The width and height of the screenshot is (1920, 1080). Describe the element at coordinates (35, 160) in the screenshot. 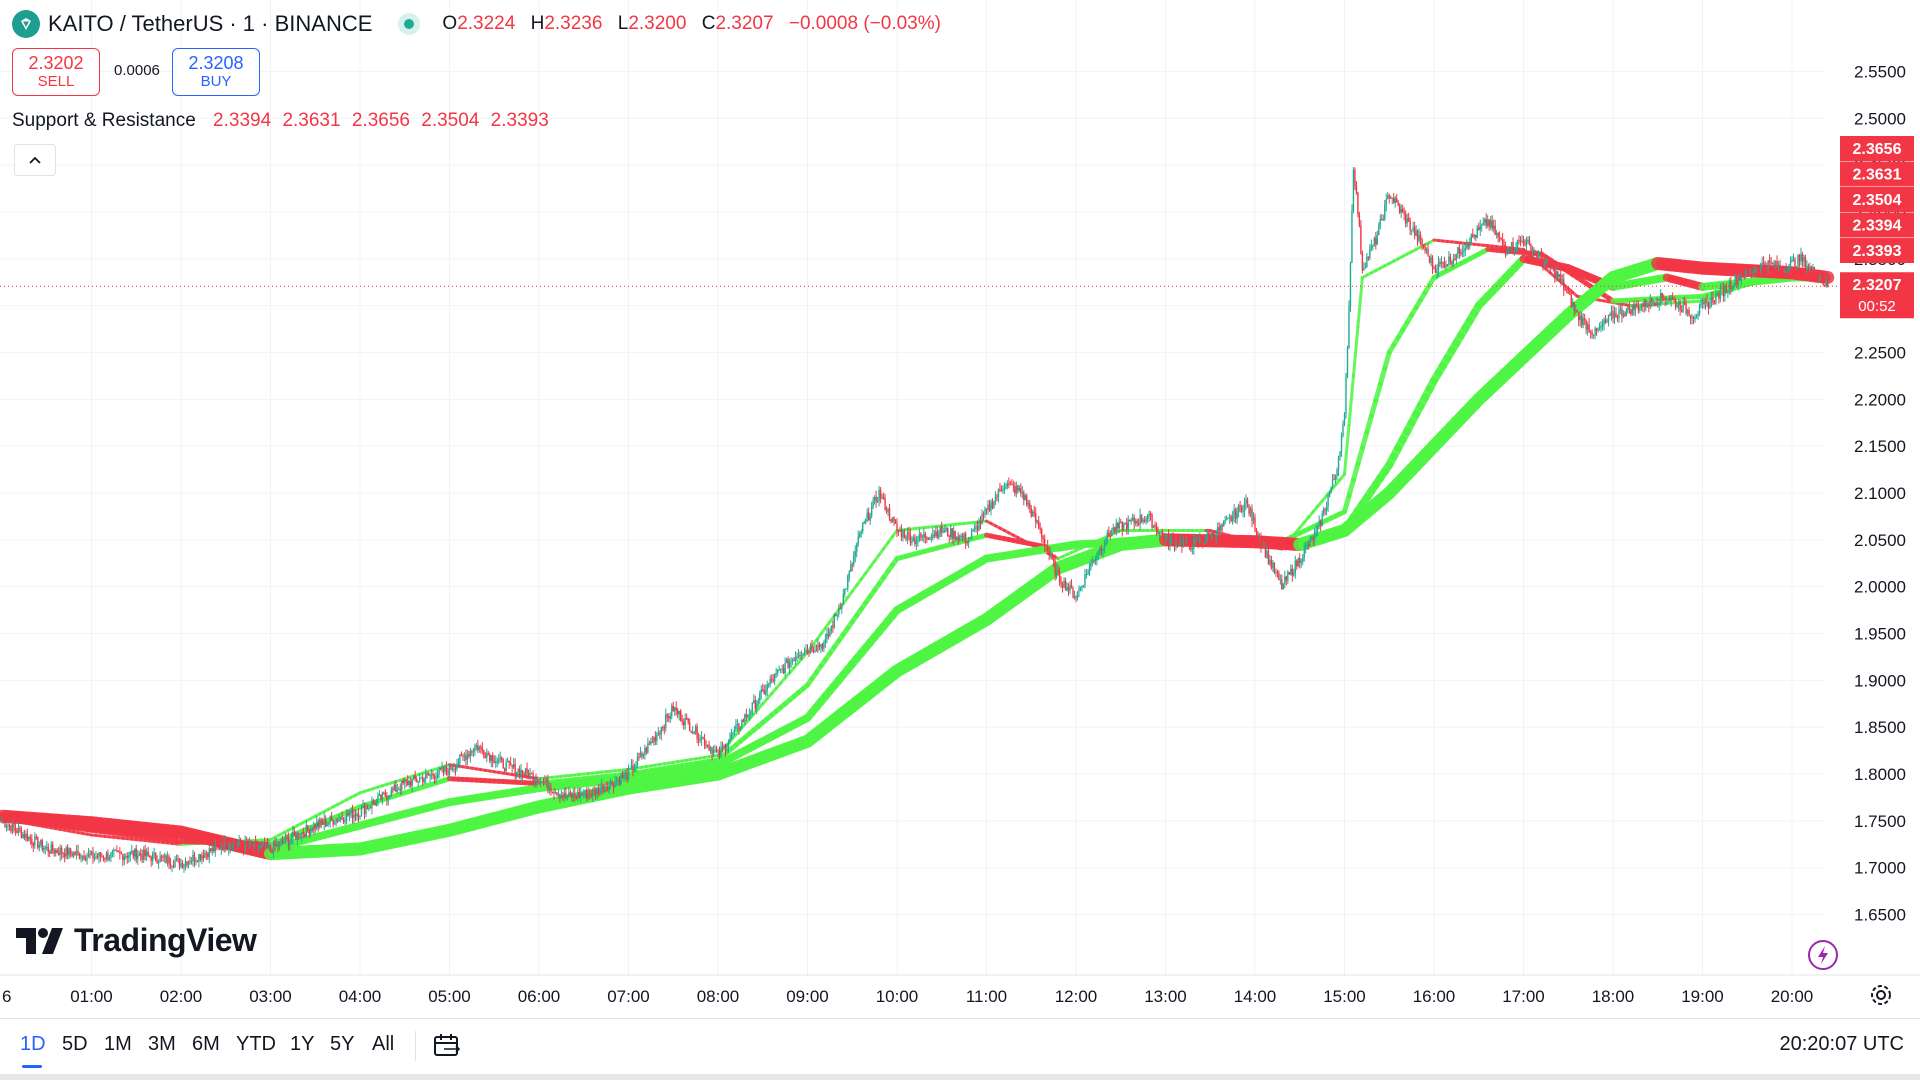

I see `collapse-legend-button` at that location.